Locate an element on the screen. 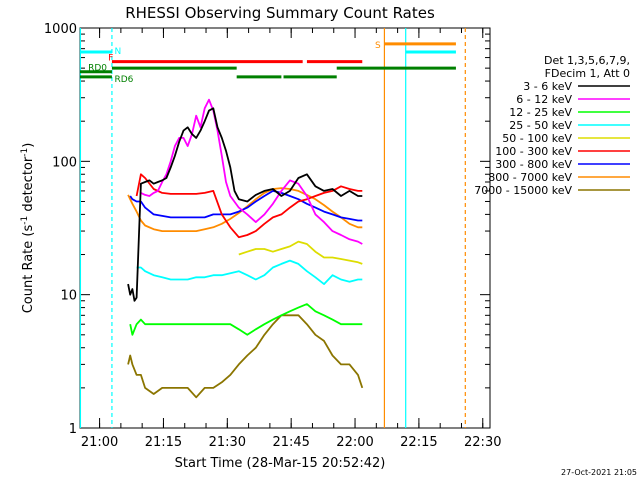  x-tick-label: 21:30 is located at coordinates (227, 442).